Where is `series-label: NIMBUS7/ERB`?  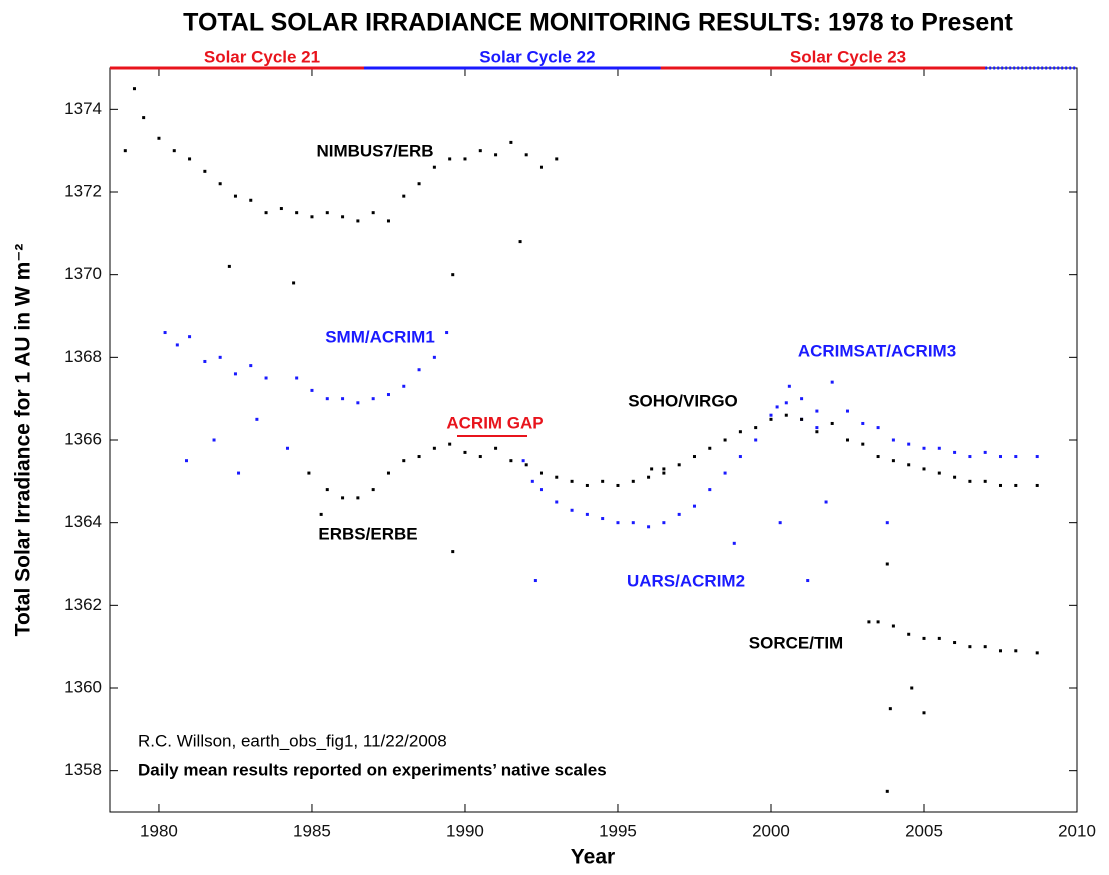
series-label: NIMBUS7/ERB is located at coordinates (374, 150).